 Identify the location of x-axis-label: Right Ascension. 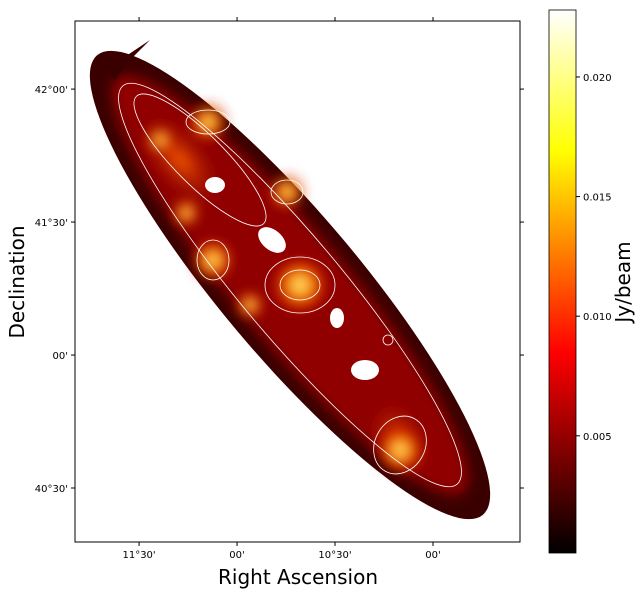
(298, 577).